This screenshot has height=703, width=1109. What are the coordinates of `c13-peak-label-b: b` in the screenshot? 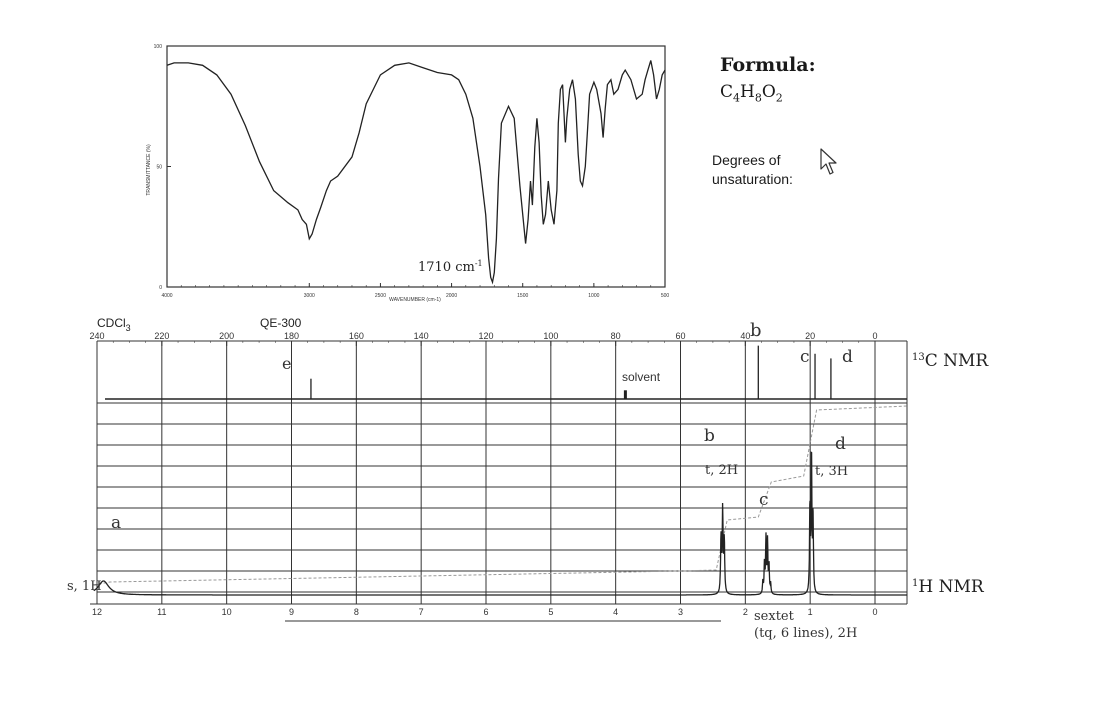 It's located at (756, 330).